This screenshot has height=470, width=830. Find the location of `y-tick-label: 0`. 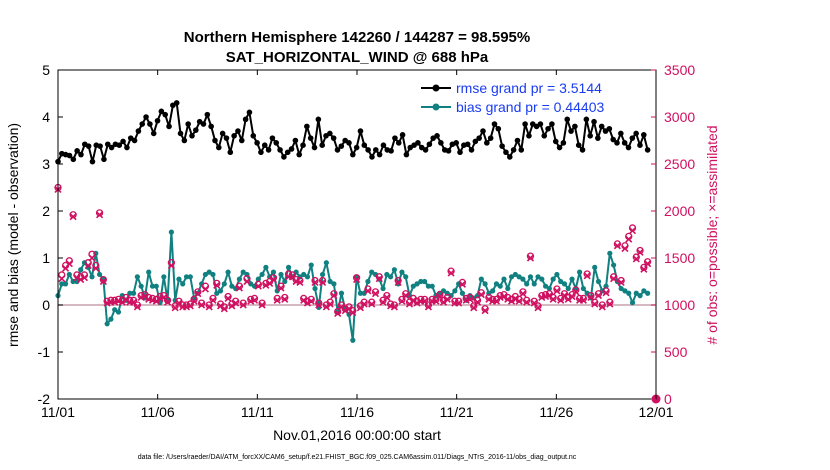

y-tick-label: 0 is located at coordinates (46, 305).